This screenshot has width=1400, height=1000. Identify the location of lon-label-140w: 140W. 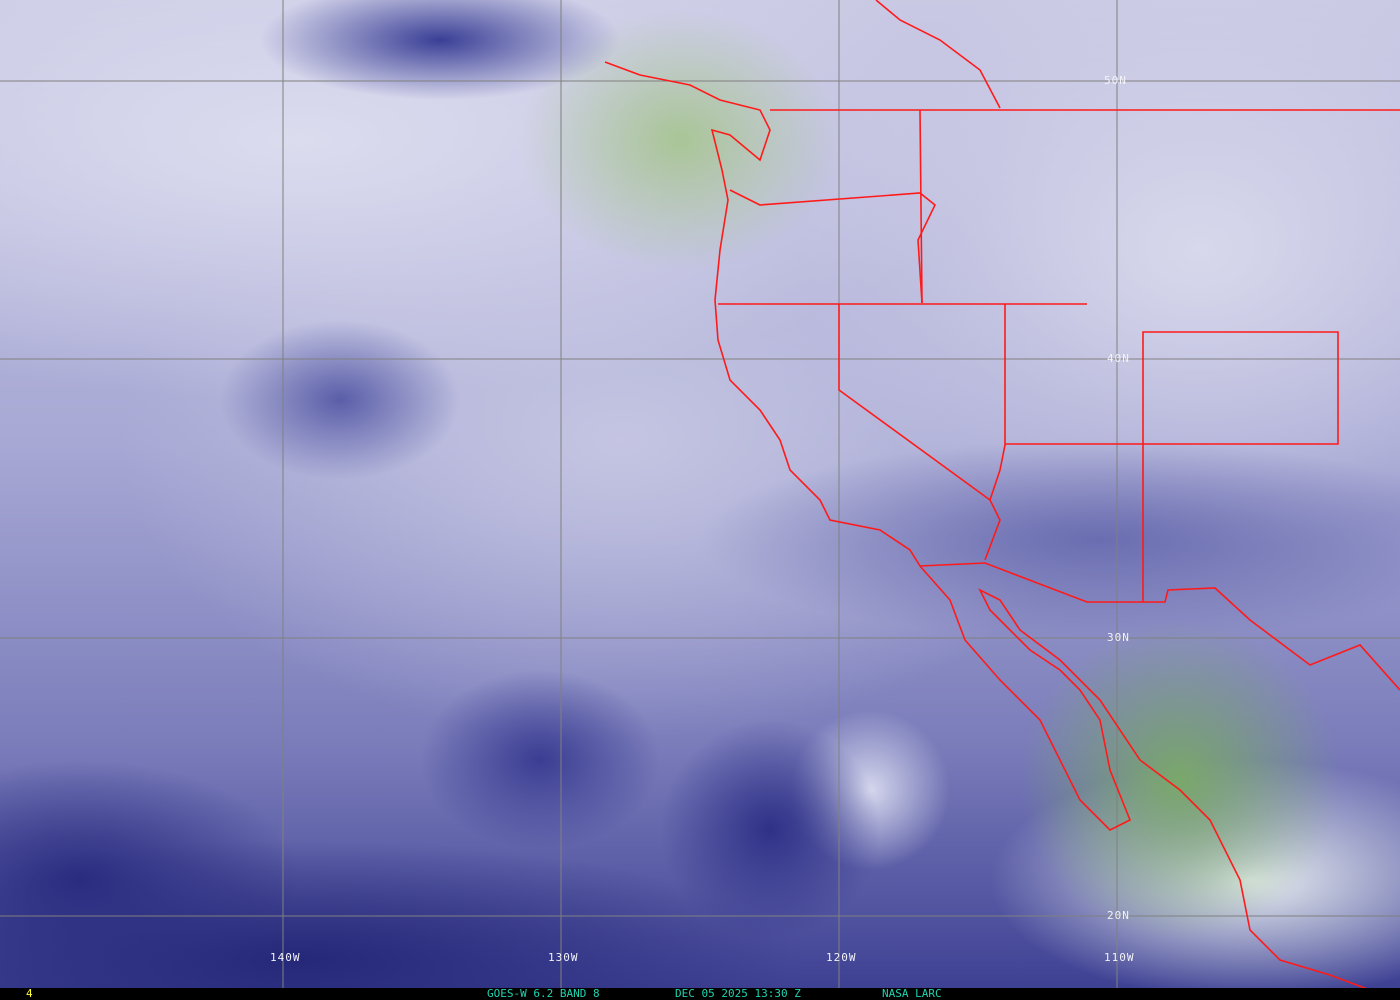
(285, 957).